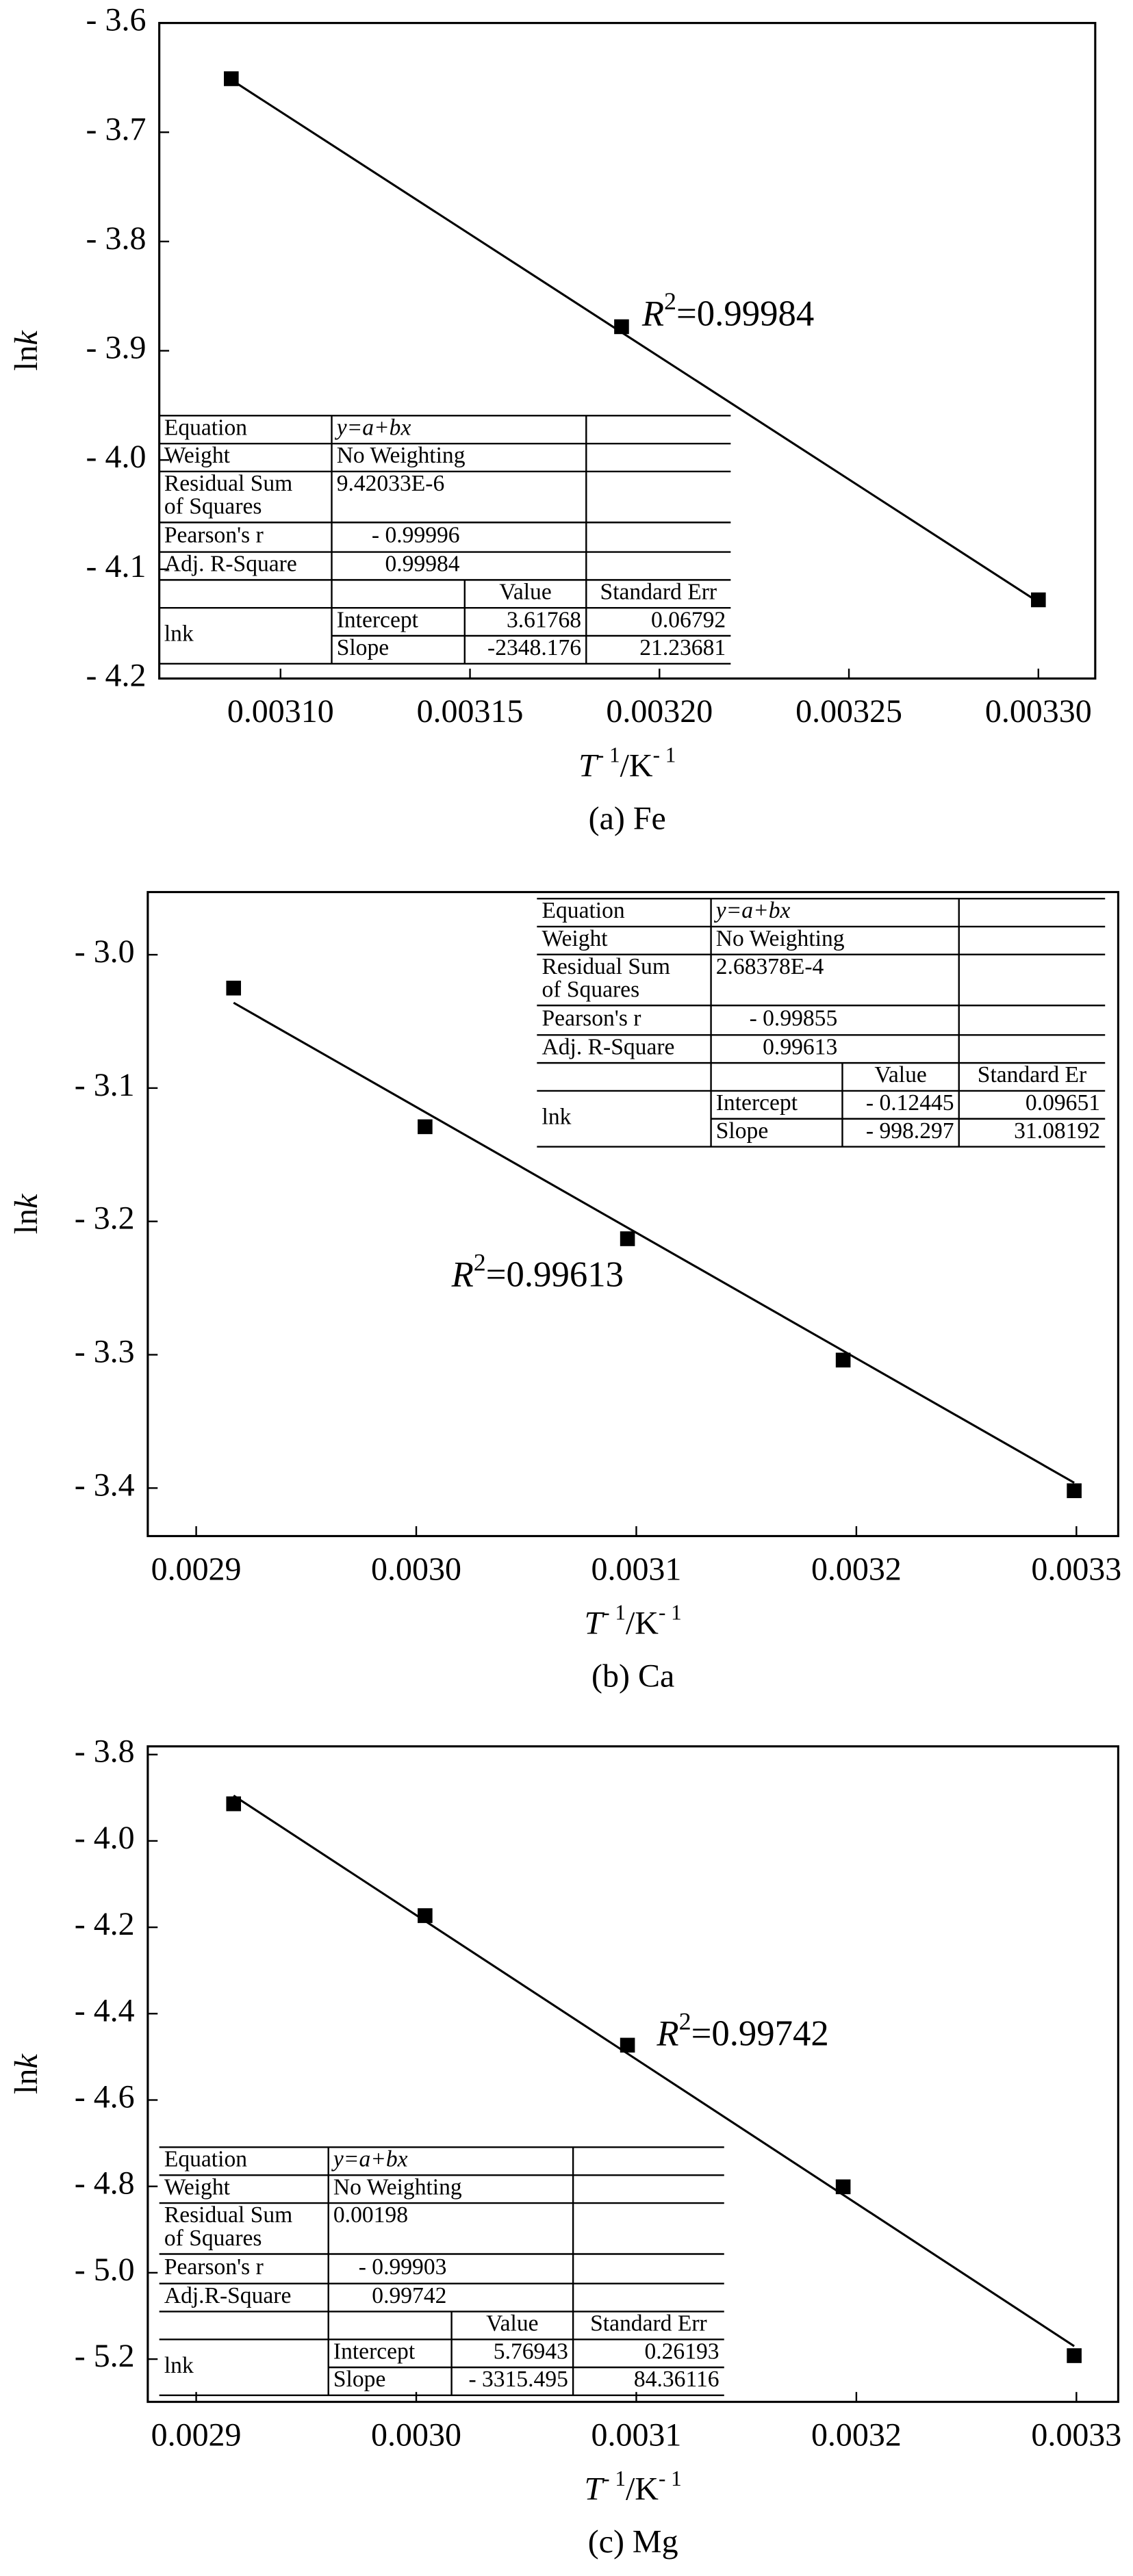 Image resolution: width=1133 pixels, height=2576 pixels. Describe the element at coordinates (1057, 1131) in the screenshot. I see `table-error: 31.08192` at that location.